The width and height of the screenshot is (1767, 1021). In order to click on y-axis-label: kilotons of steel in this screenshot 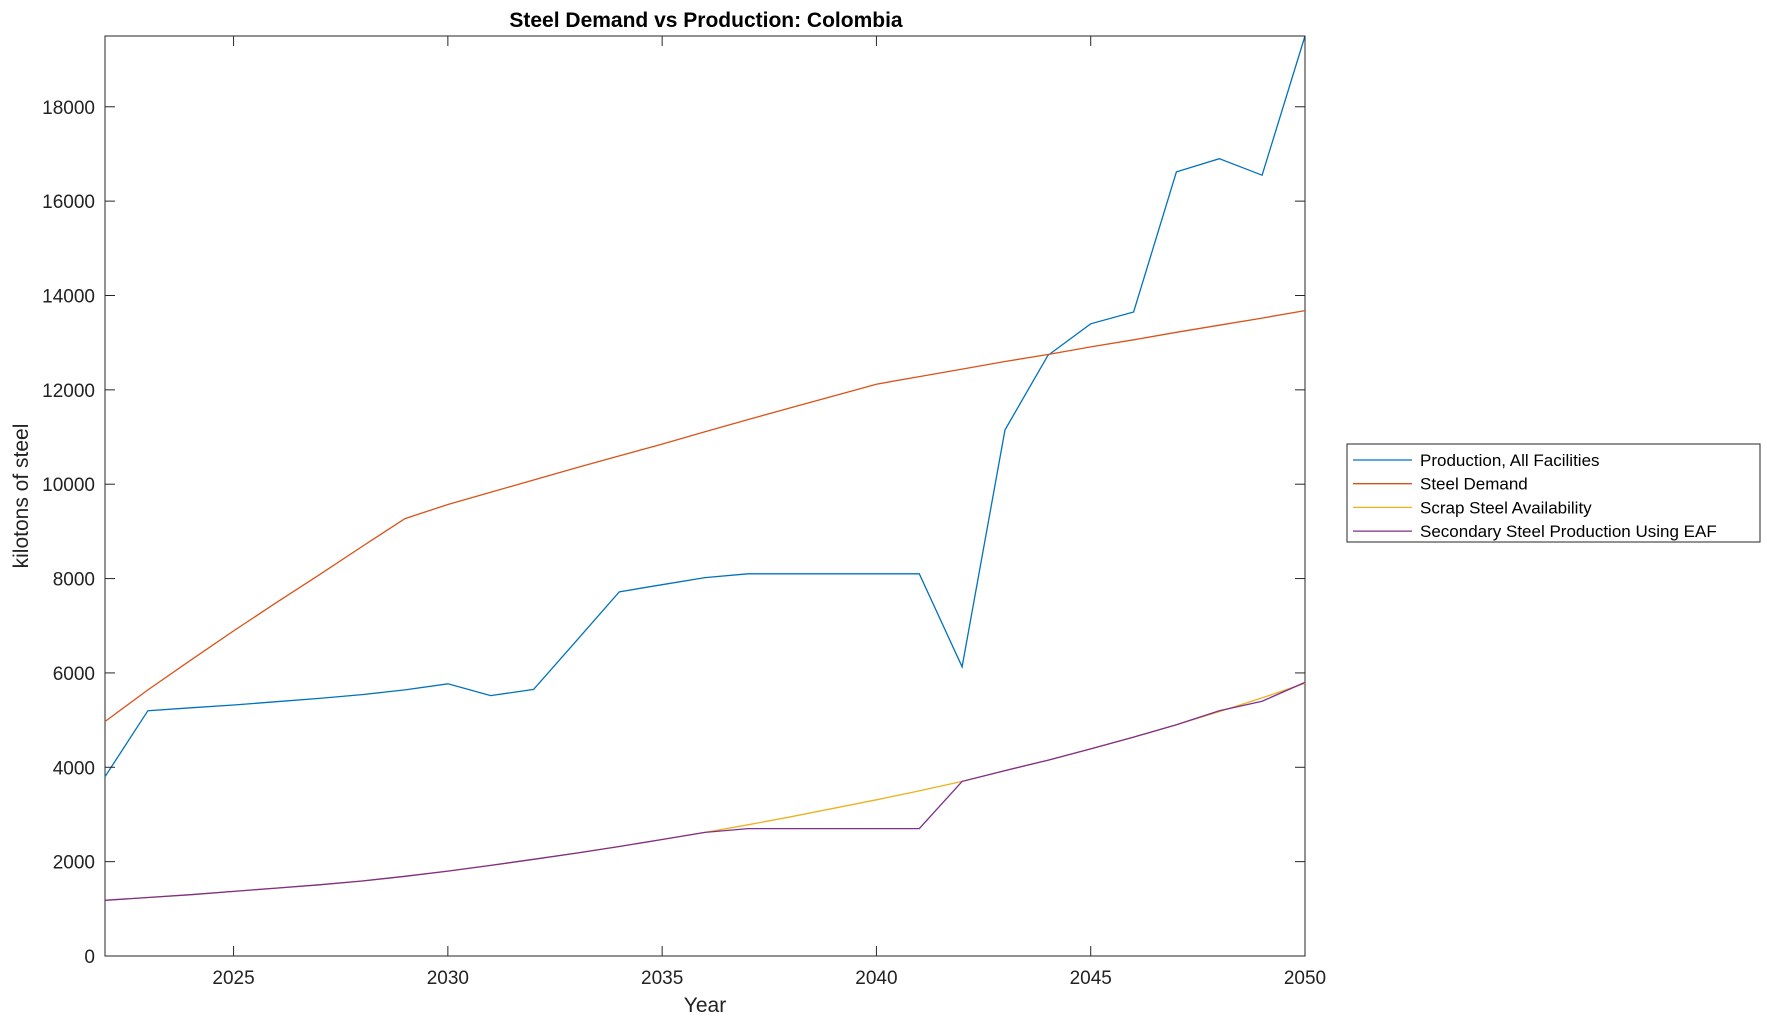, I will do `click(21, 496)`.